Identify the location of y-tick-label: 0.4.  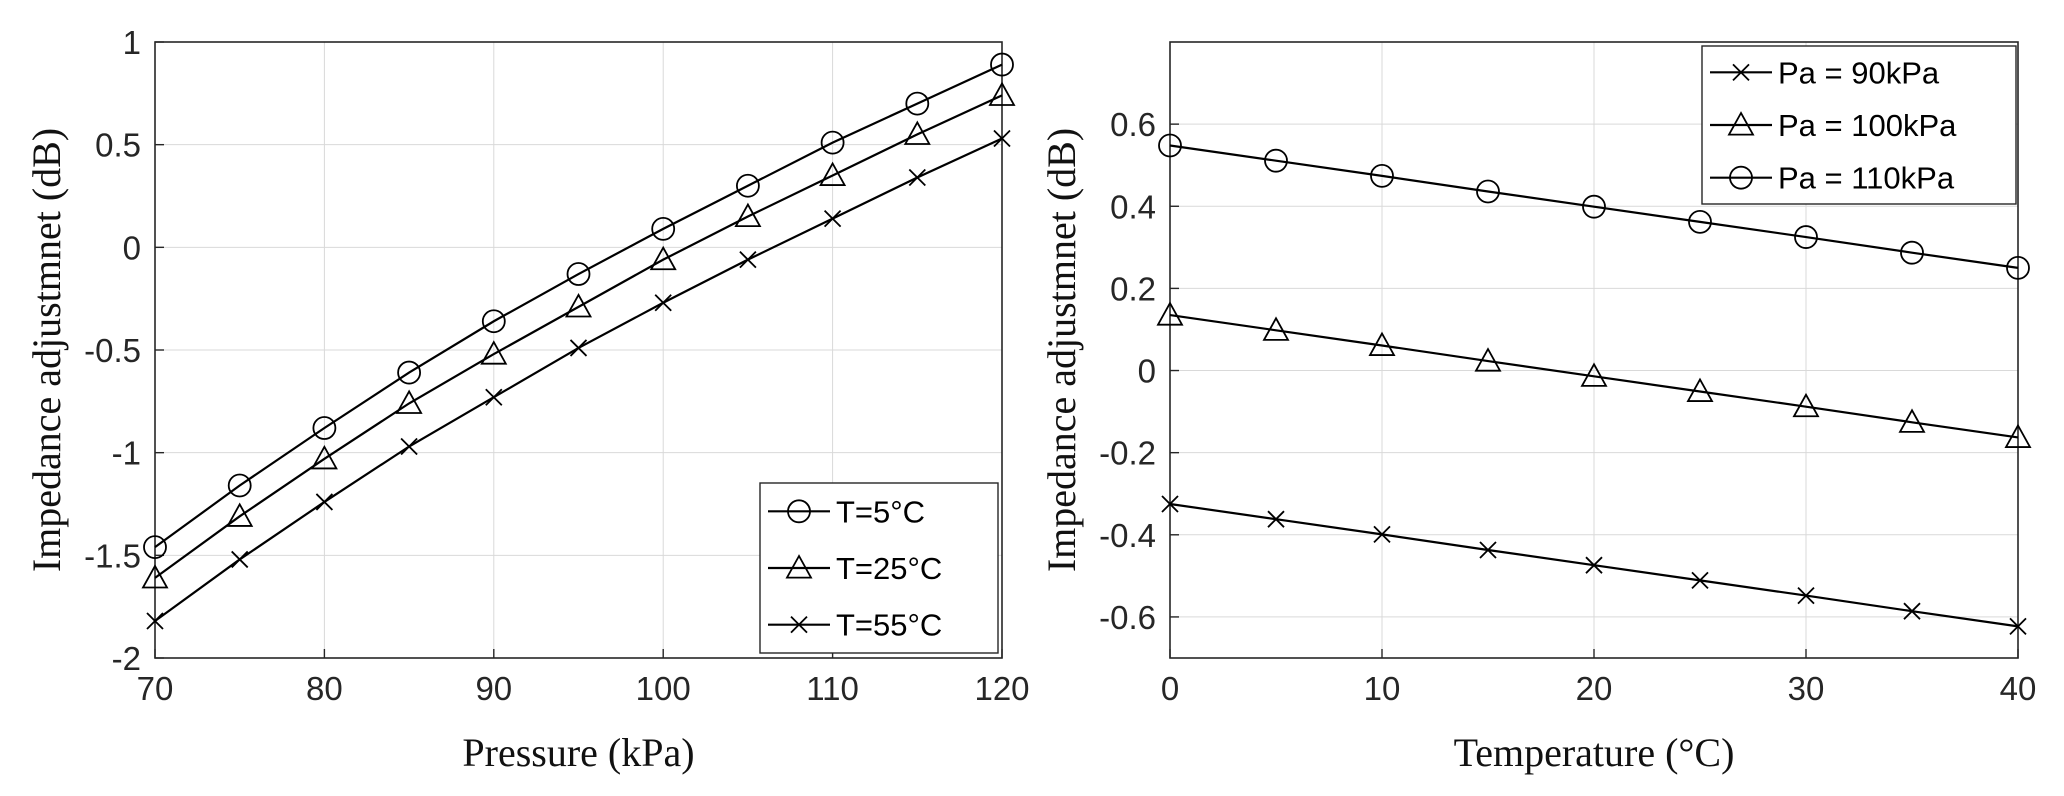
(1133, 206).